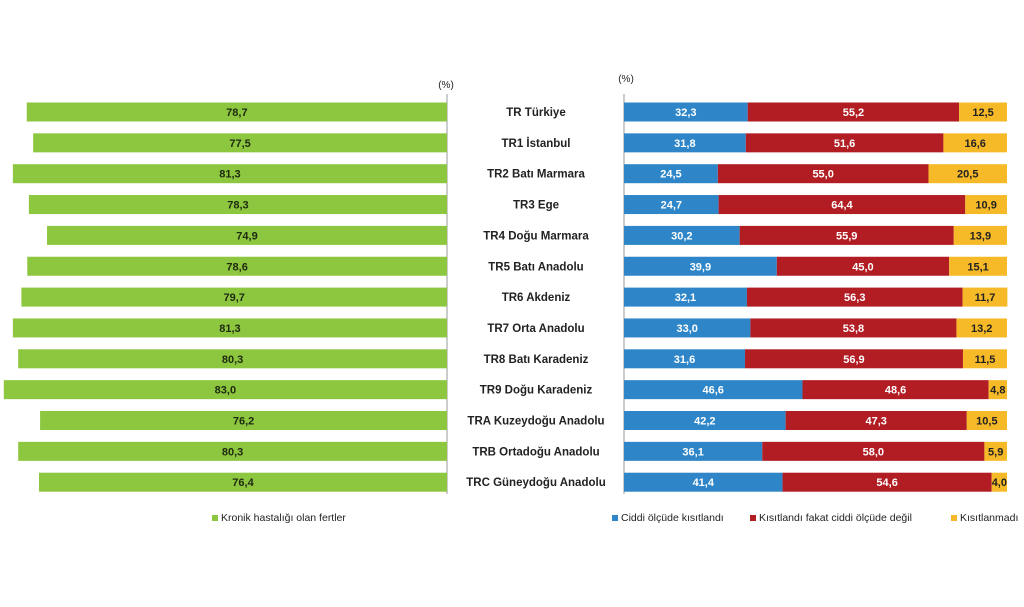 Image resolution: width=1024 pixels, height=607 pixels. I want to click on limitation-segment-label: 10,9, so click(985, 206).